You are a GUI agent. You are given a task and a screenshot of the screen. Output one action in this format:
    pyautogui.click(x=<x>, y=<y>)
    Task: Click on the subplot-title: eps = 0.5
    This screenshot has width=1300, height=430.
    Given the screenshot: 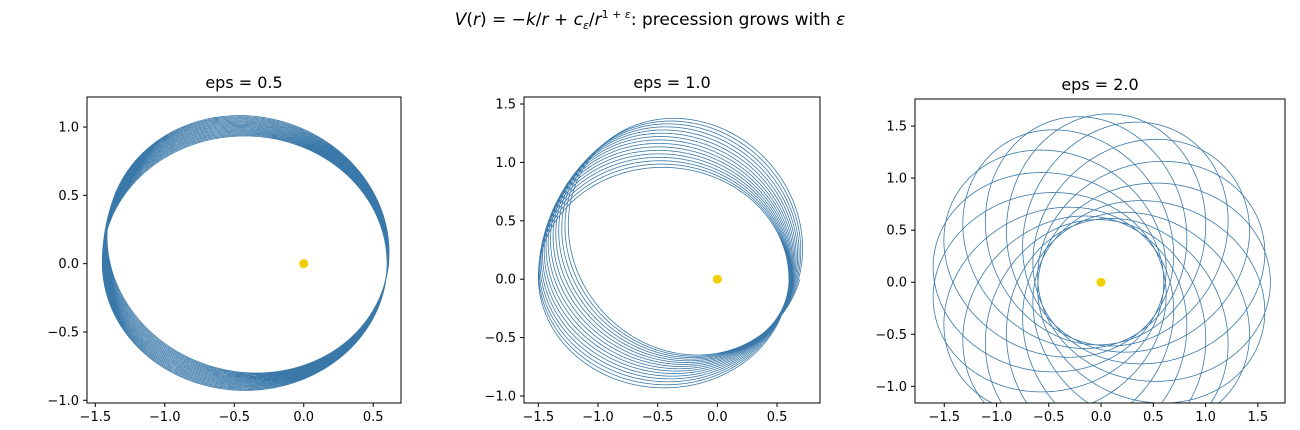 What is the action you would take?
    pyautogui.click(x=243, y=82)
    